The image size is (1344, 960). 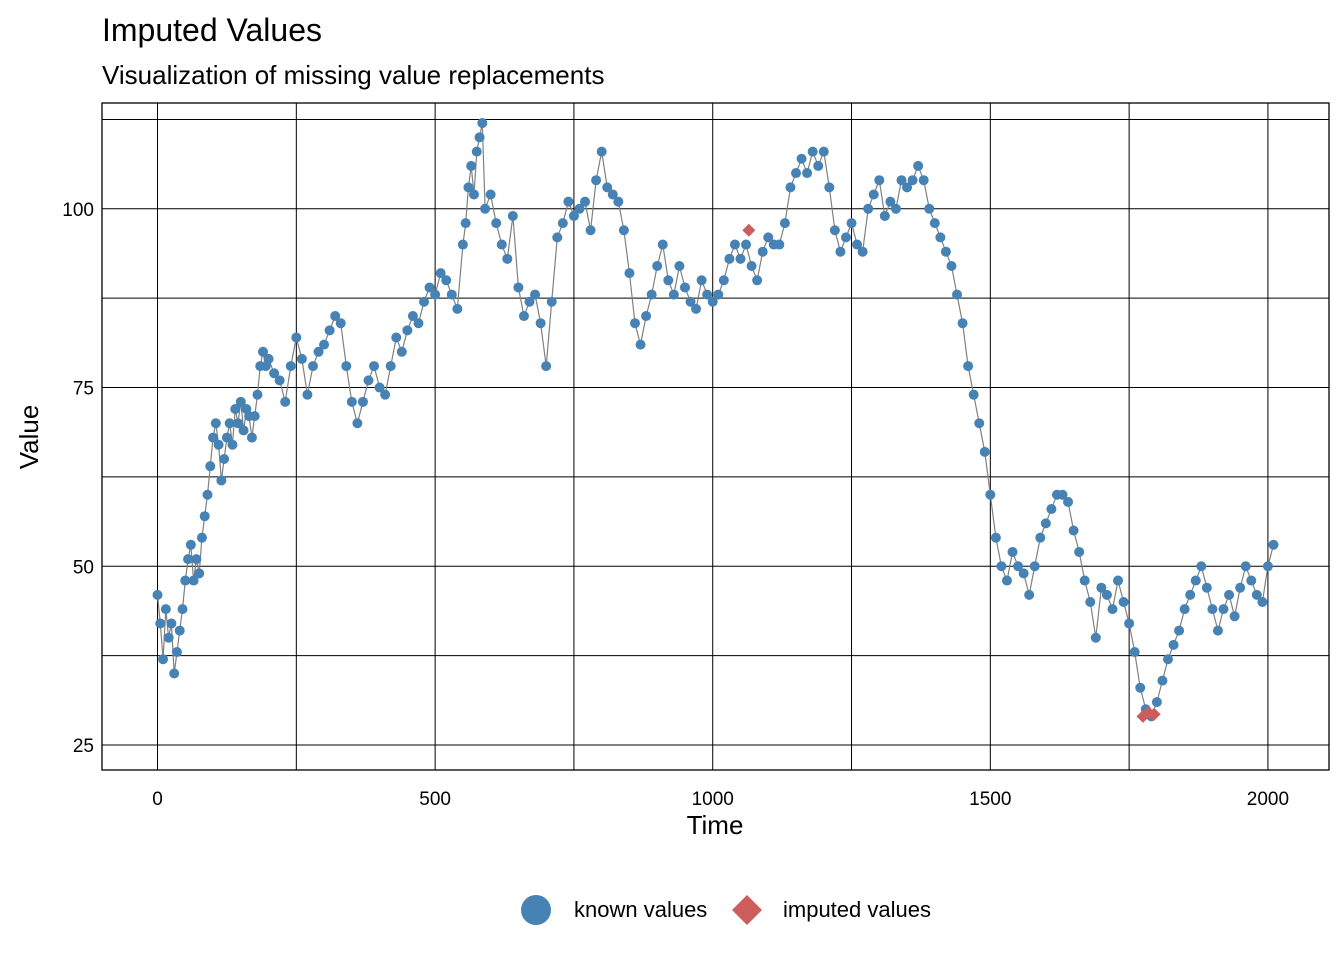 What do you see at coordinates (641, 909) in the screenshot?
I see `legend-known-label: known values` at bounding box center [641, 909].